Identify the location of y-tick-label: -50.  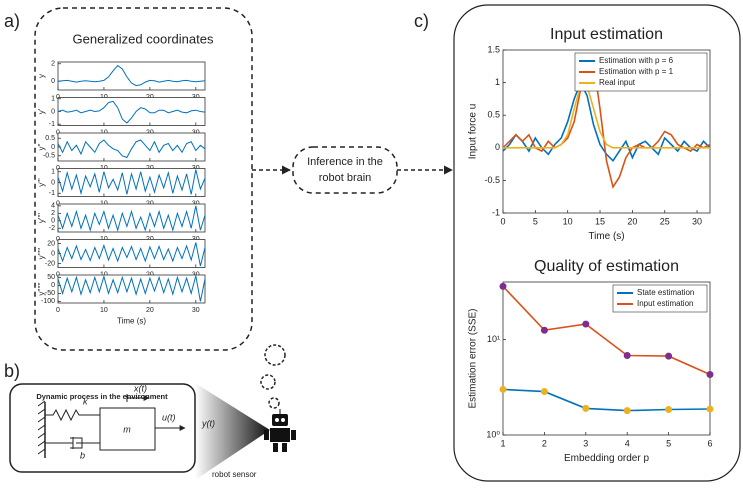
(50, 293).